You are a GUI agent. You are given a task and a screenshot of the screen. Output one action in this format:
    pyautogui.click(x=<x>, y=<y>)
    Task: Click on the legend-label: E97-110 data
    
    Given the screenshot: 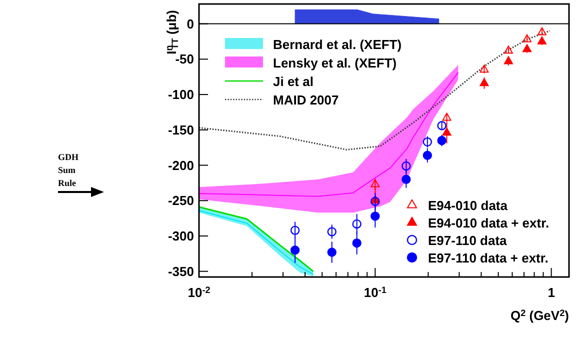 What is the action you would take?
    pyautogui.click(x=468, y=240)
    